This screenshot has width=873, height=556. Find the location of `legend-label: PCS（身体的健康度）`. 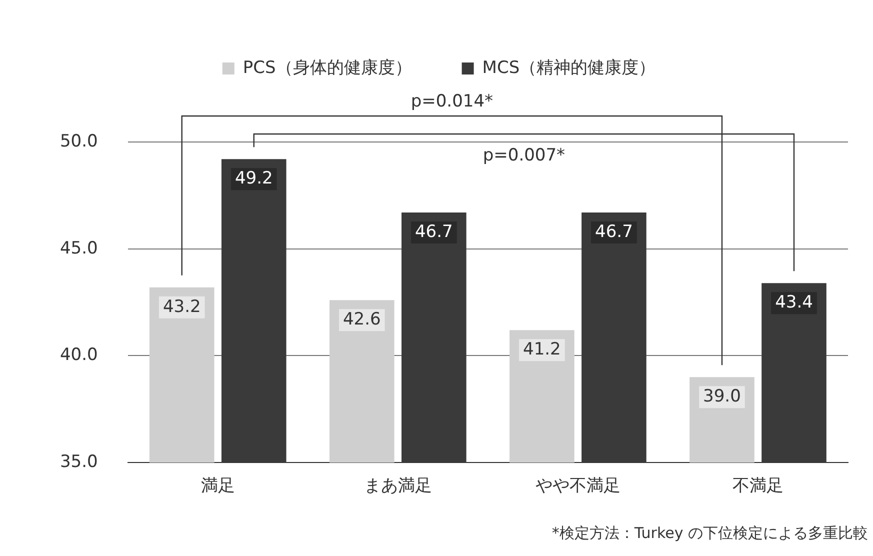

legend-label: PCS（身体的健康度） is located at coordinates (327, 68).